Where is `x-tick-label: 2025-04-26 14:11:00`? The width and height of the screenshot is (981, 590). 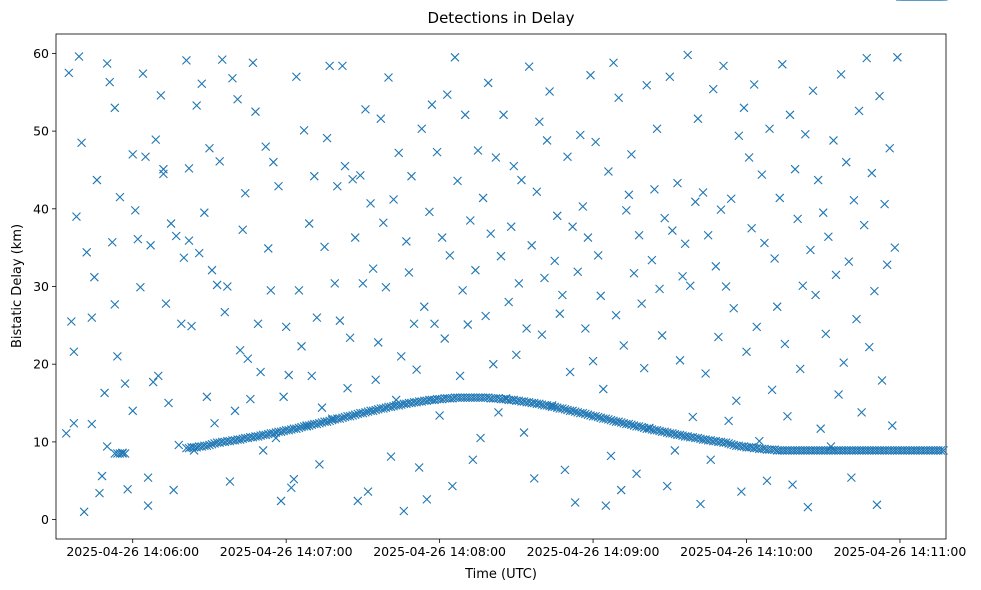
x-tick-label: 2025-04-26 14:11:00 is located at coordinates (900, 551).